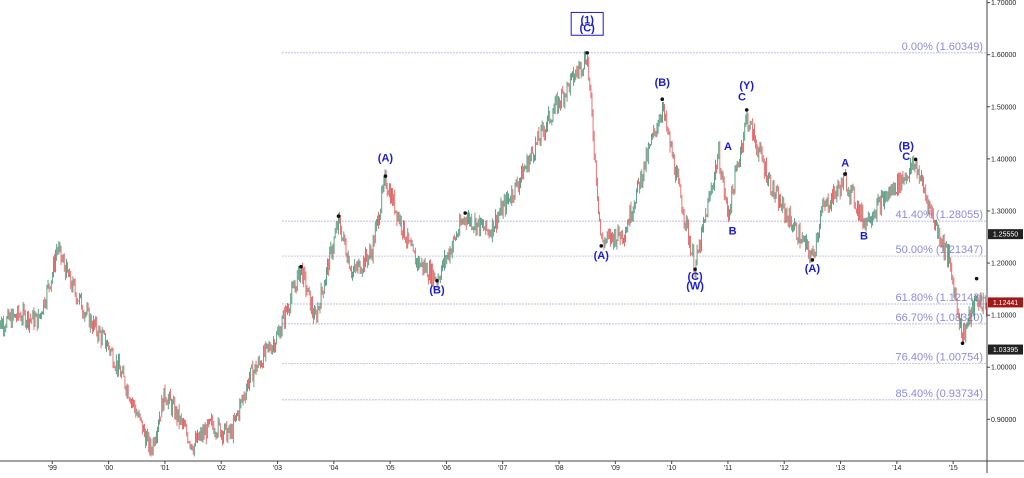 This screenshot has width=1024, height=478. What do you see at coordinates (333, 468) in the screenshot?
I see `x-tick-label: '04` at bounding box center [333, 468].